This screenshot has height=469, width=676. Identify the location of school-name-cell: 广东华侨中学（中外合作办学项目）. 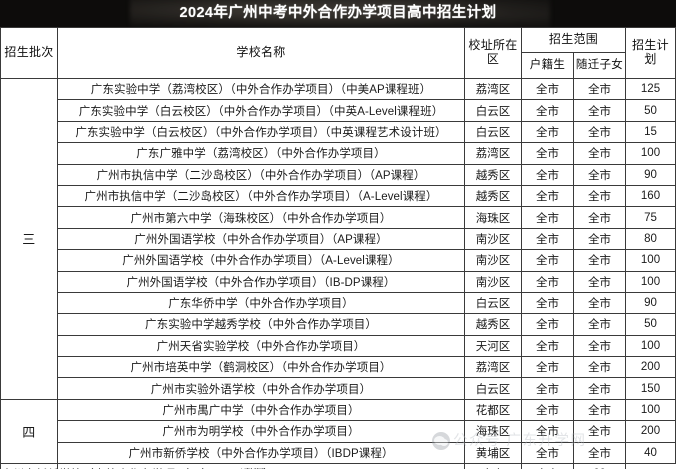
(261, 303).